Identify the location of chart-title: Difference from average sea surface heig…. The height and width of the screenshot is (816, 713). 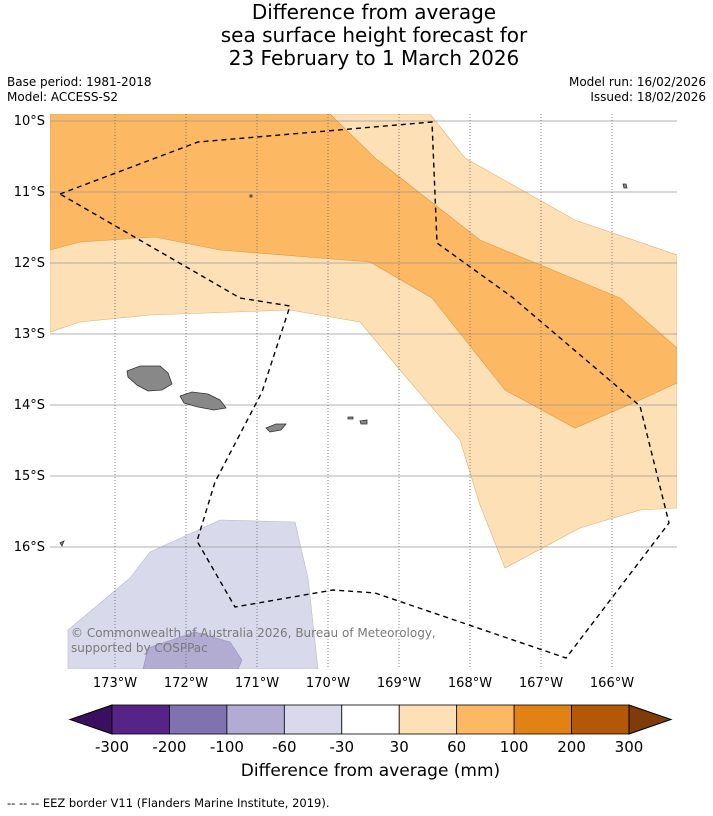
(356, 35).